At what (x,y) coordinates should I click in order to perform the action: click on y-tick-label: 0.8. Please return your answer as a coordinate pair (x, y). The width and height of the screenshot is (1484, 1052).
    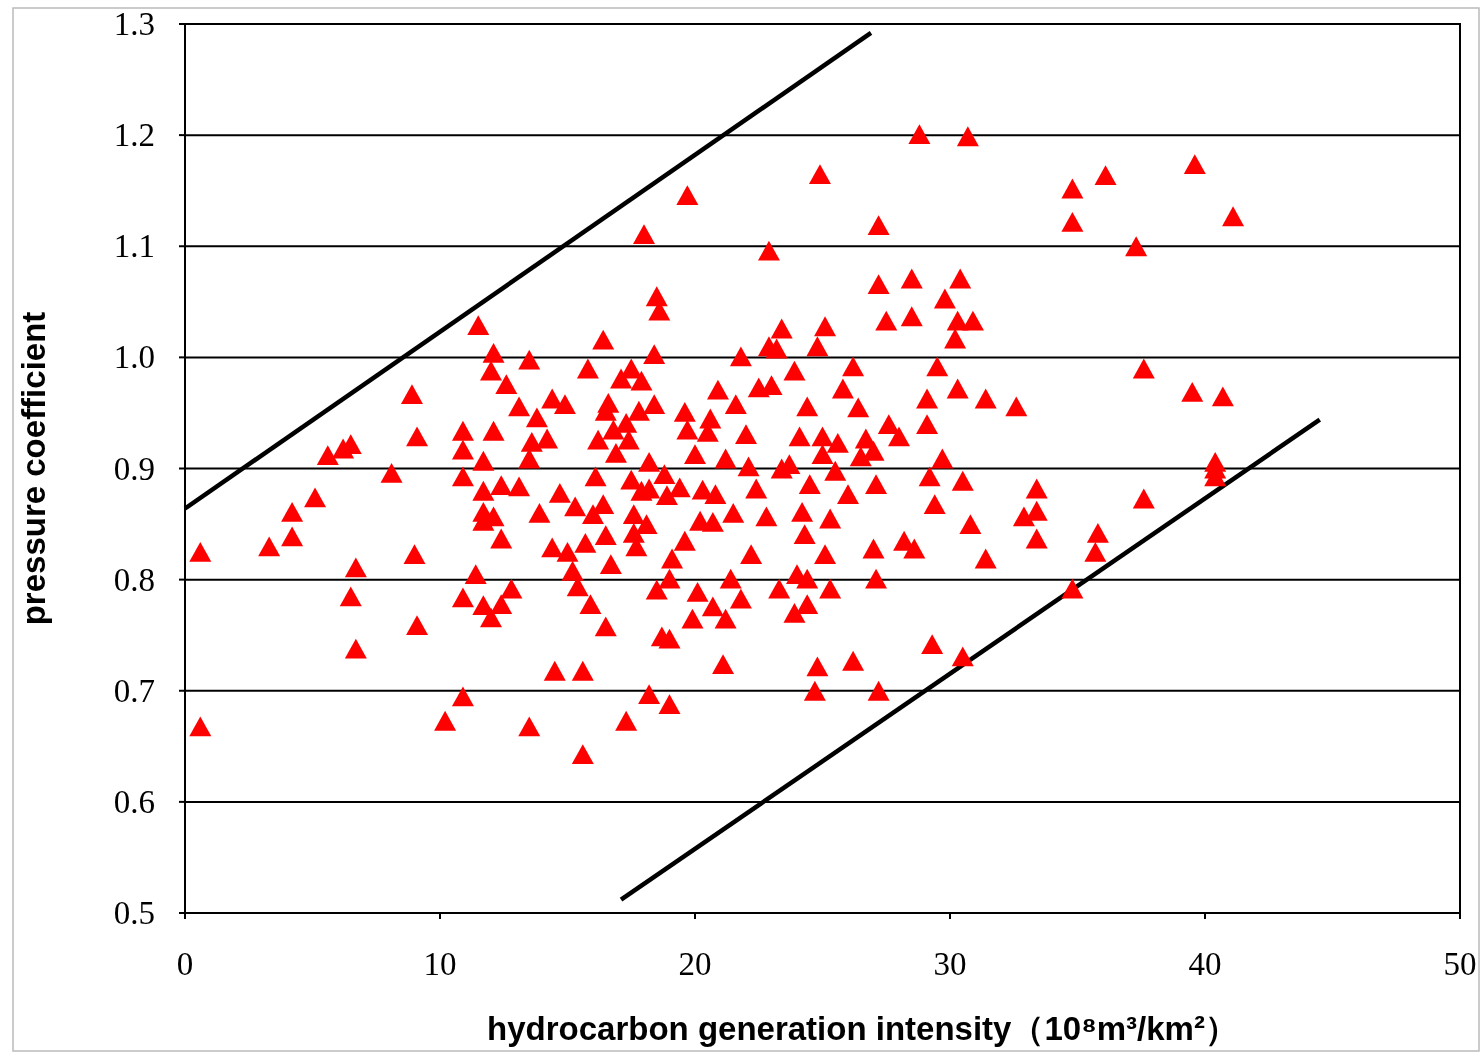
    Looking at the image, I should click on (134, 579).